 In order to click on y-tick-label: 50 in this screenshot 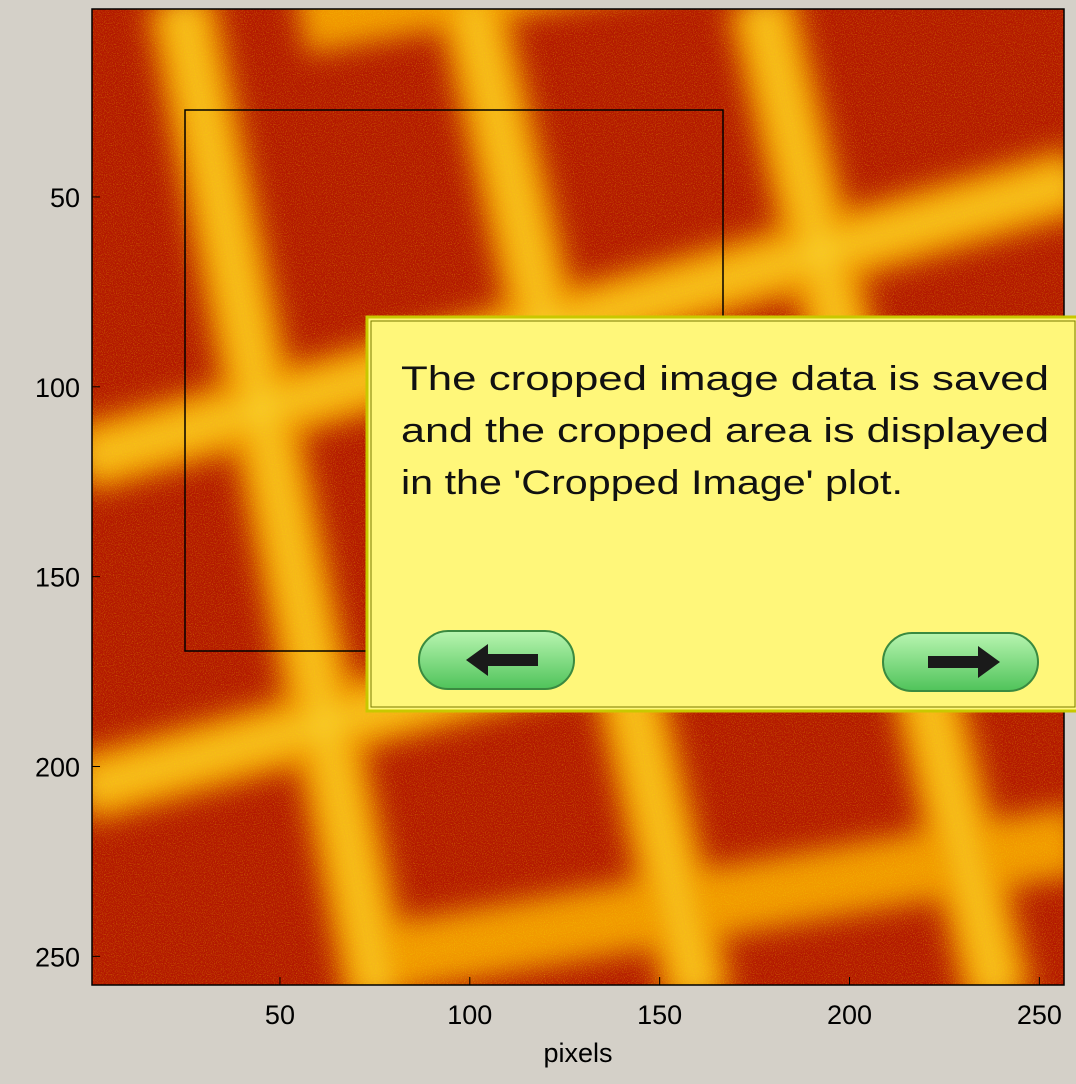, I will do `click(65, 198)`.